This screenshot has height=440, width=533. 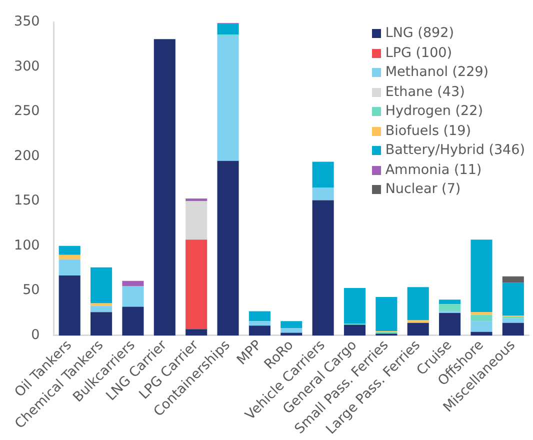 I want to click on legend-label: LPG (100), so click(x=418, y=53).